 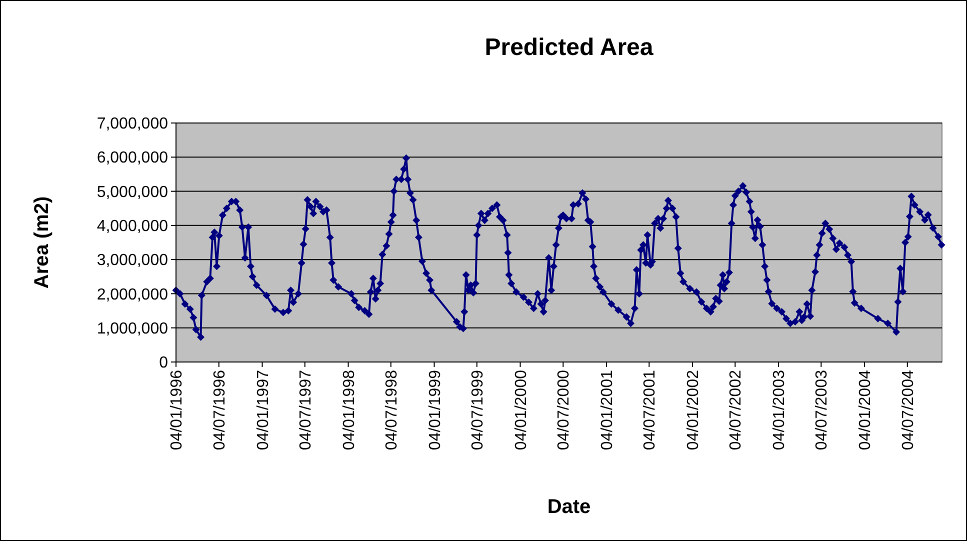 I want to click on x-tick-label: 04/07/2002, so click(x=736, y=410).